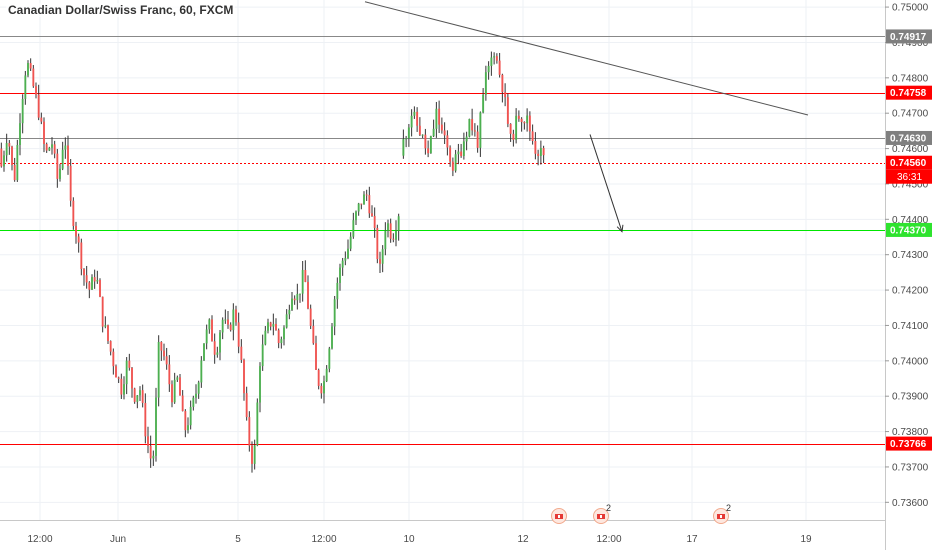 Image resolution: width=932 pixels, height=550 pixels. What do you see at coordinates (442, 532) in the screenshot?
I see `time-axis: 12:00 Jun 5 12:00 10 12 12:00 17 19` at bounding box center [442, 532].